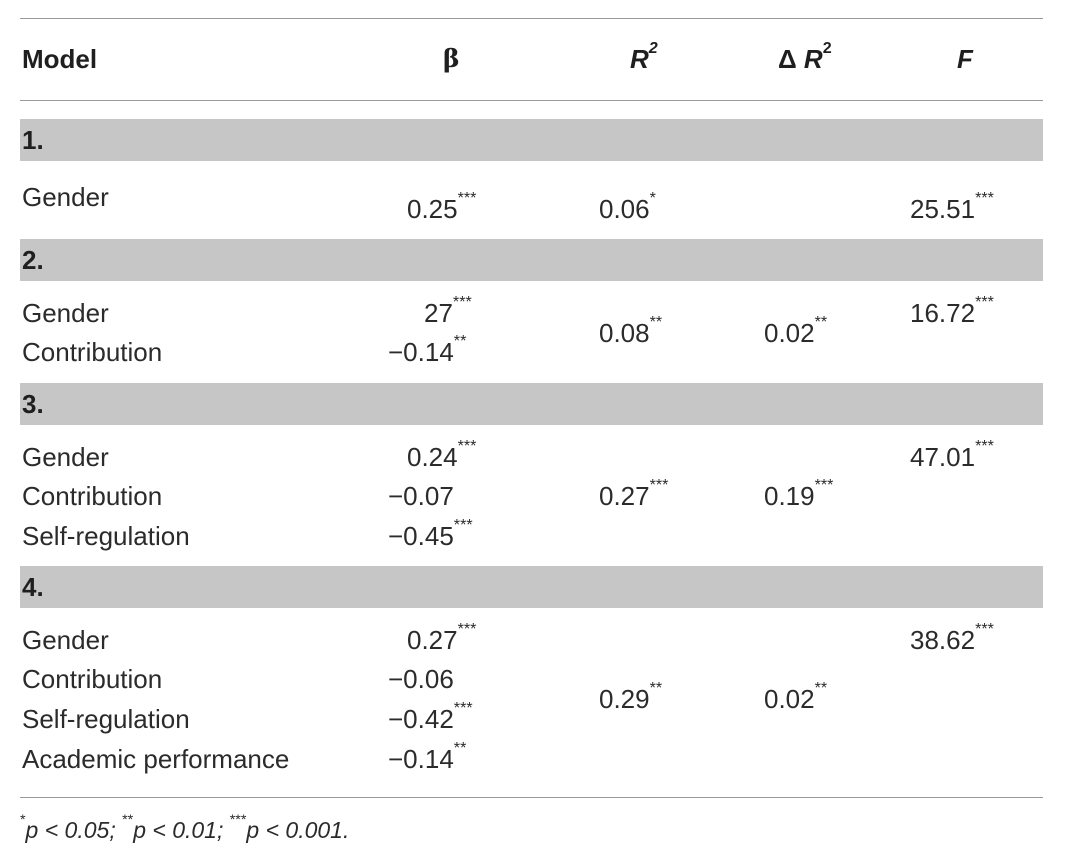 The width and height of the screenshot is (1065, 865). What do you see at coordinates (624, 333) in the screenshot?
I see `r2-value: 0.08` at bounding box center [624, 333].